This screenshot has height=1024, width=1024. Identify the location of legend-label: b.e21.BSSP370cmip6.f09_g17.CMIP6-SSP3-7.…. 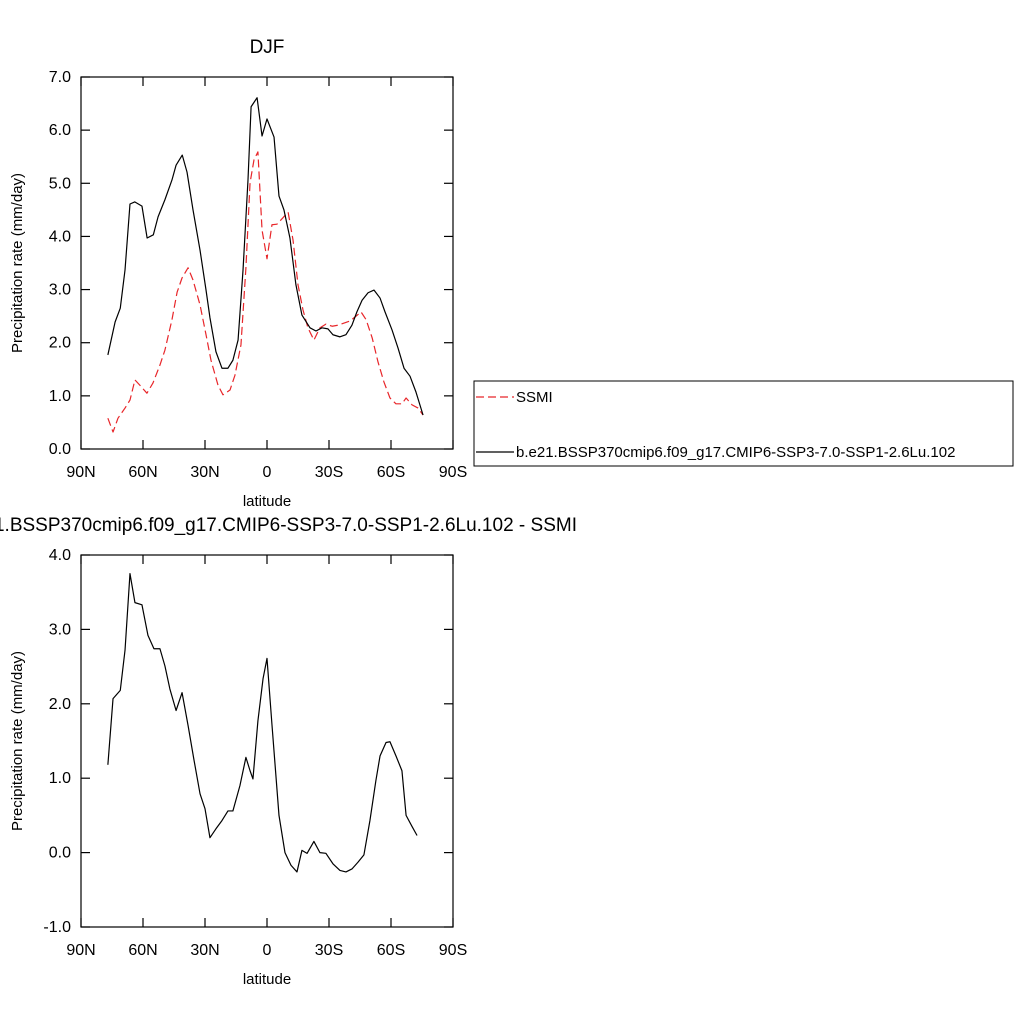
(735, 452).